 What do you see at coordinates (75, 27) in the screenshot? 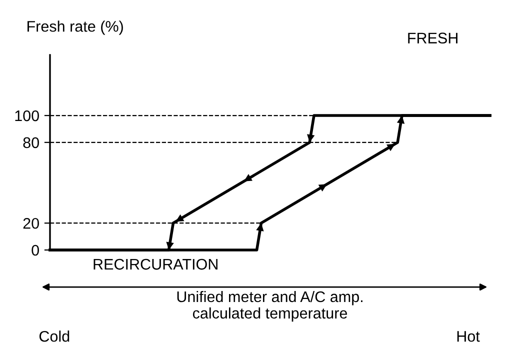
I see `y-axis-title: Fresh rate (%)` at bounding box center [75, 27].